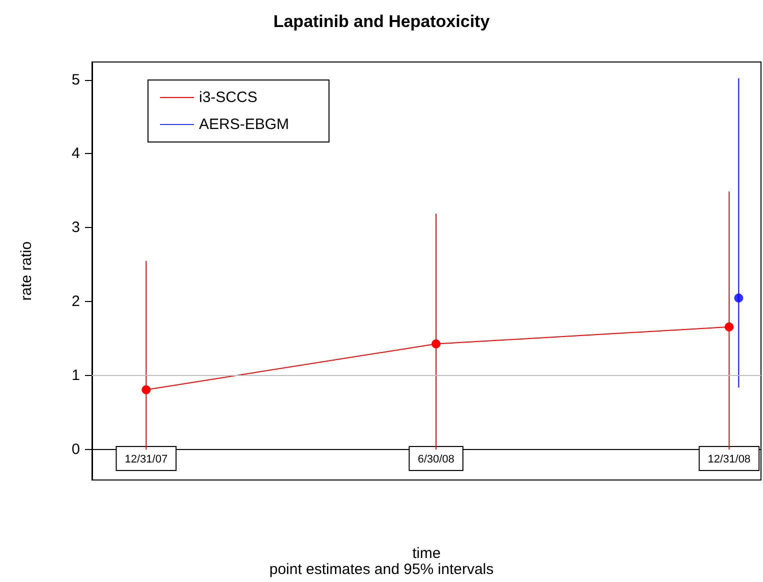  Describe the element at coordinates (146, 460) in the screenshot. I see `x-tick-label: 12/31/07` at that location.